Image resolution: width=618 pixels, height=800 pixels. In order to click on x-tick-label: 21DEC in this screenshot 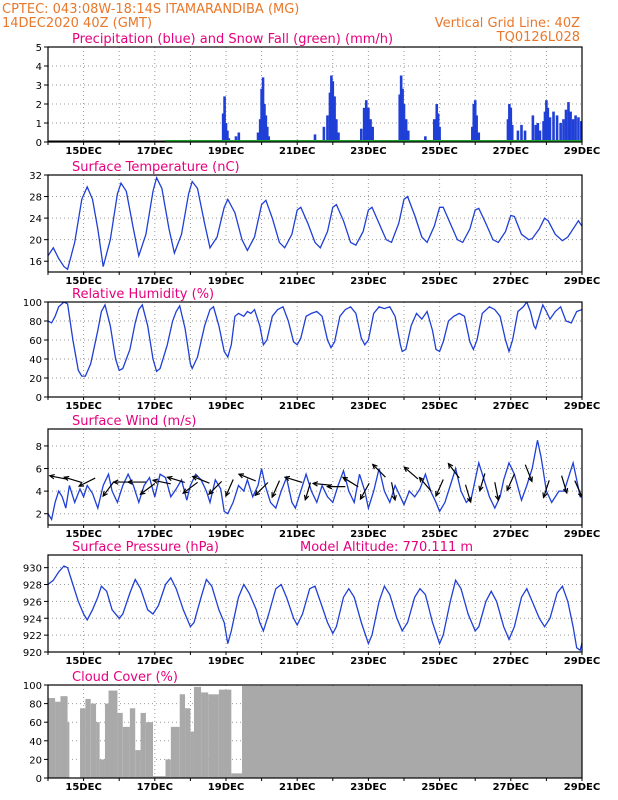, I will do `click(297, 406)`.